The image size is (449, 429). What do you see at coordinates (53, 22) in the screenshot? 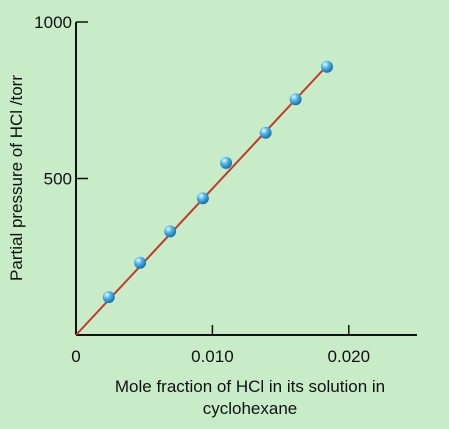
I see `y-tick-label: 1000` at bounding box center [53, 22].